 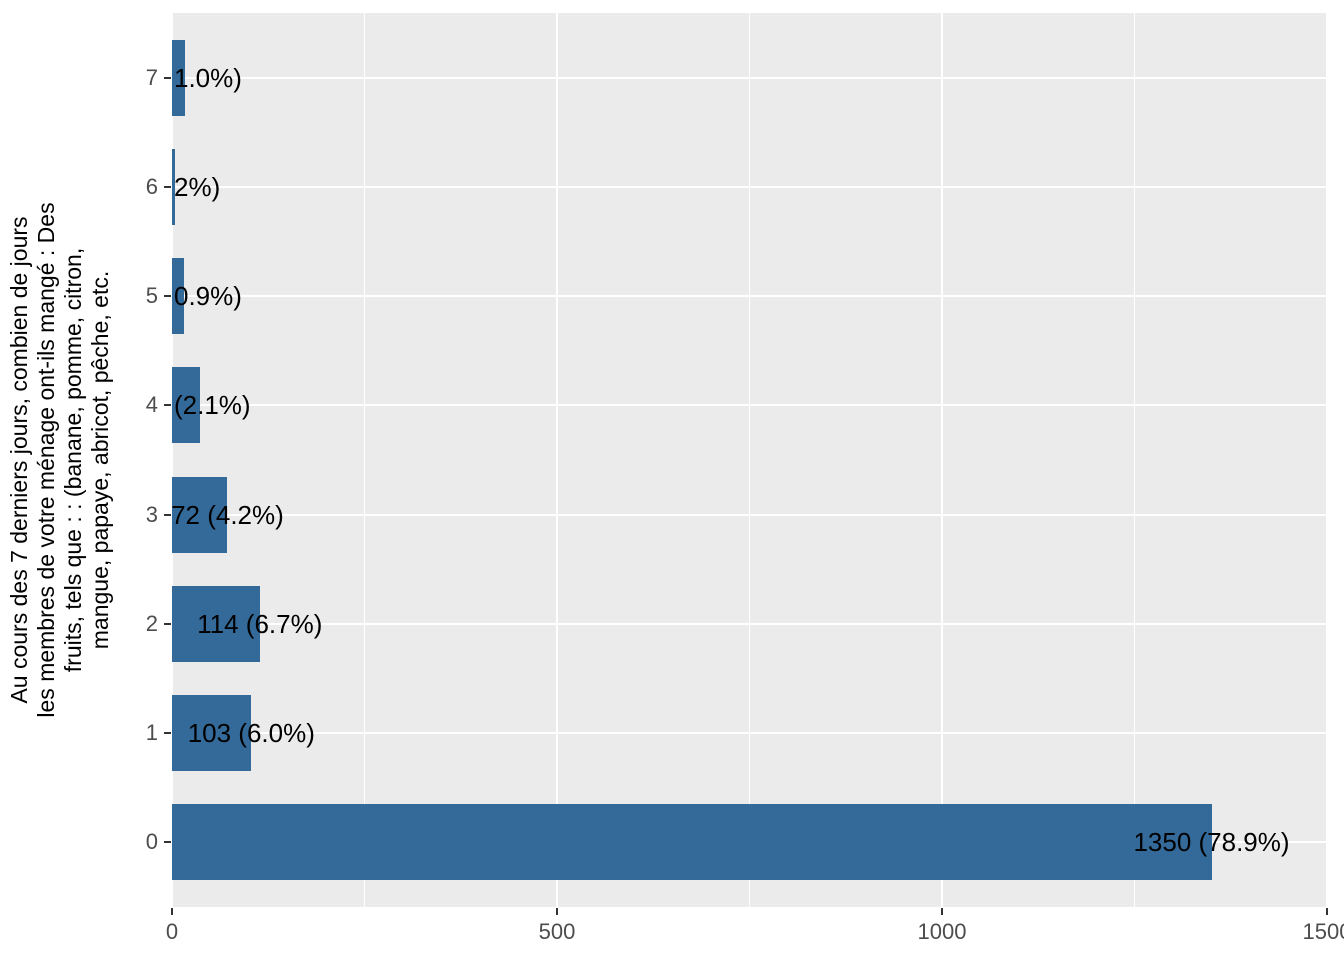 What do you see at coordinates (208, 296) in the screenshot?
I see `bar-label-cat-5: 0.9%)` at bounding box center [208, 296].